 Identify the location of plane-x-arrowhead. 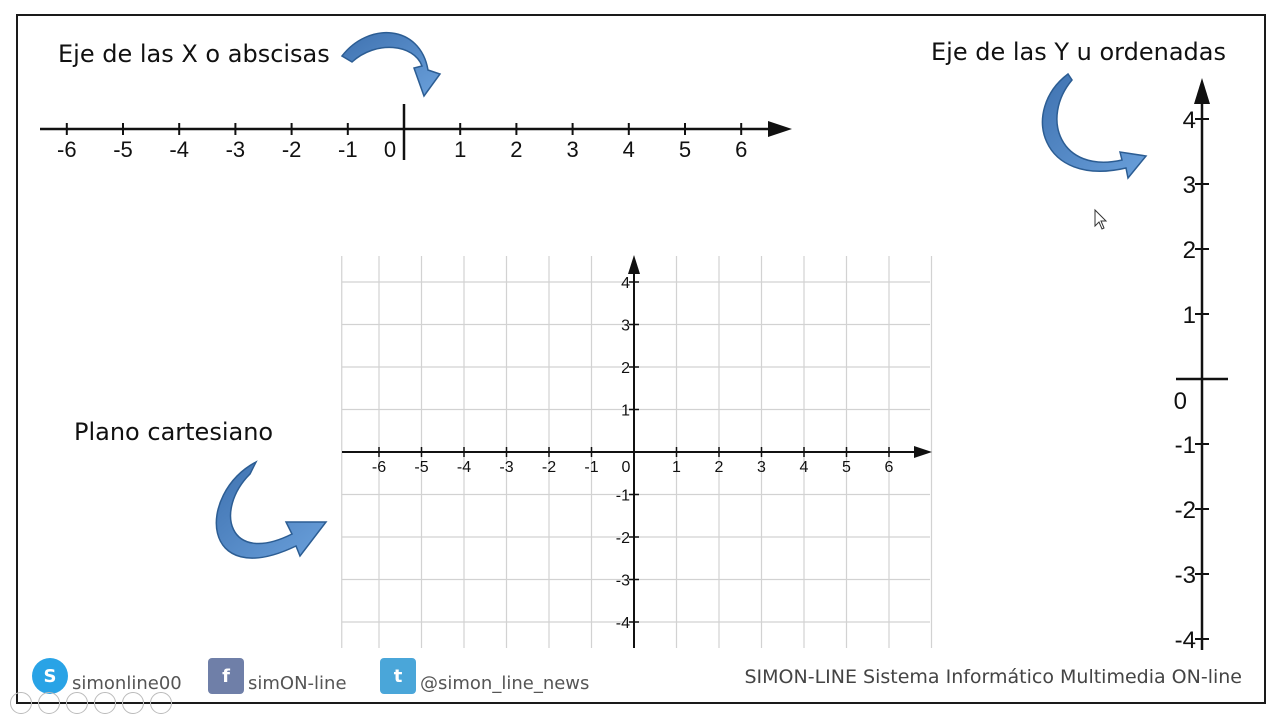
(923, 452).